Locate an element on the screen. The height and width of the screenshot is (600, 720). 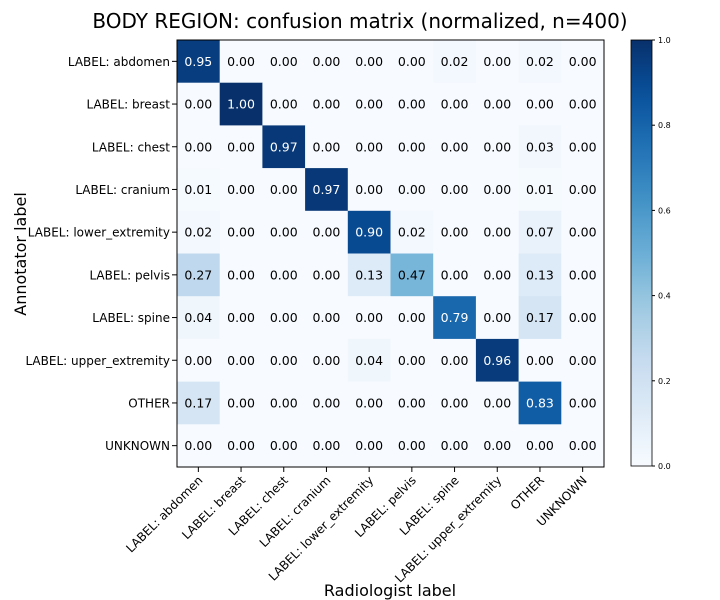
cell-value-label: 0.02 is located at coordinates (455, 61).